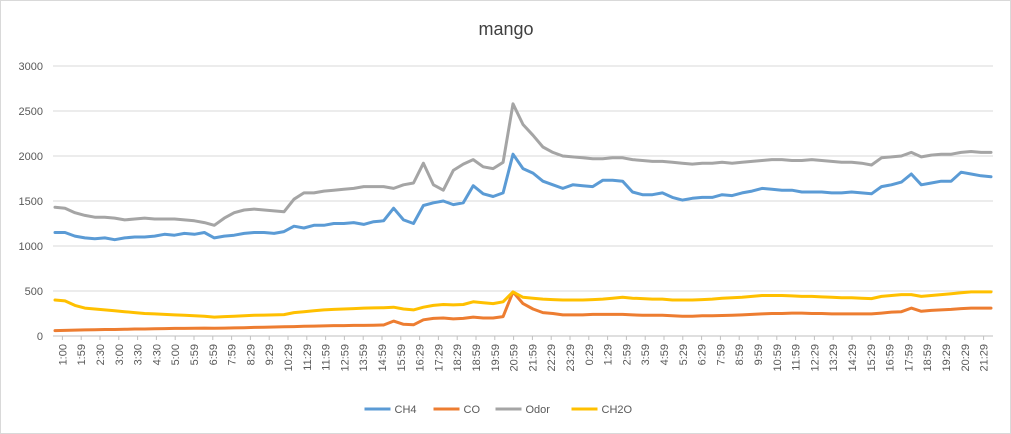 This screenshot has width=1011, height=434. Describe the element at coordinates (966, 358) in the screenshot. I see `x-tick-label: 20:29` at that location.